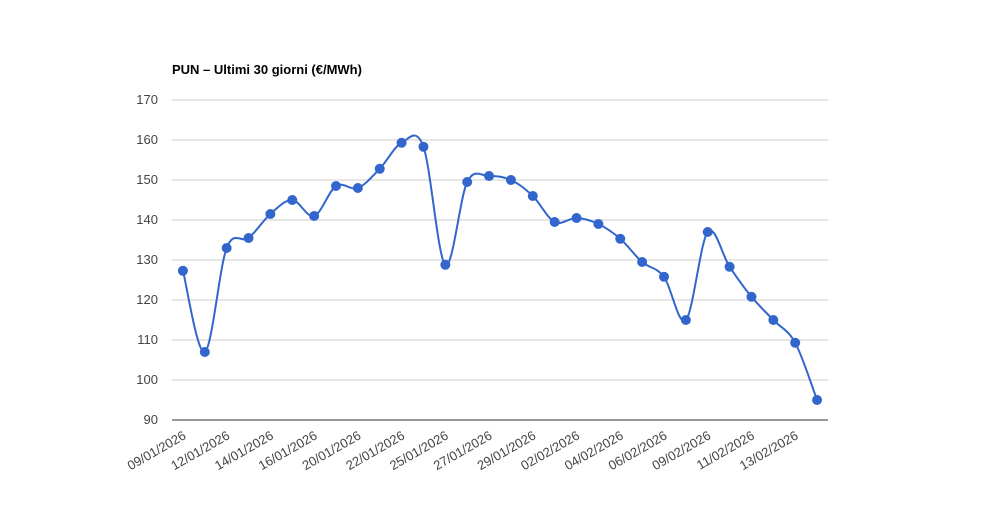  Describe the element at coordinates (147, 339) in the screenshot. I see `y-tick-label: 110` at that location.